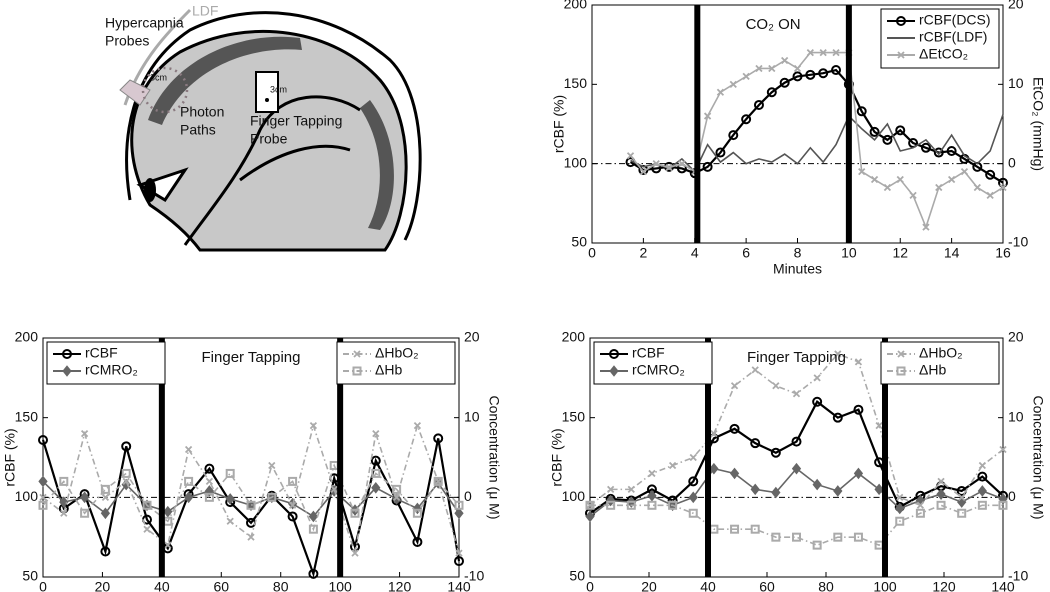 The width and height of the screenshot is (1050, 592). Describe the element at coordinates (144, 23) in the screenshot. I see `label: Hypercapnia` at that location.